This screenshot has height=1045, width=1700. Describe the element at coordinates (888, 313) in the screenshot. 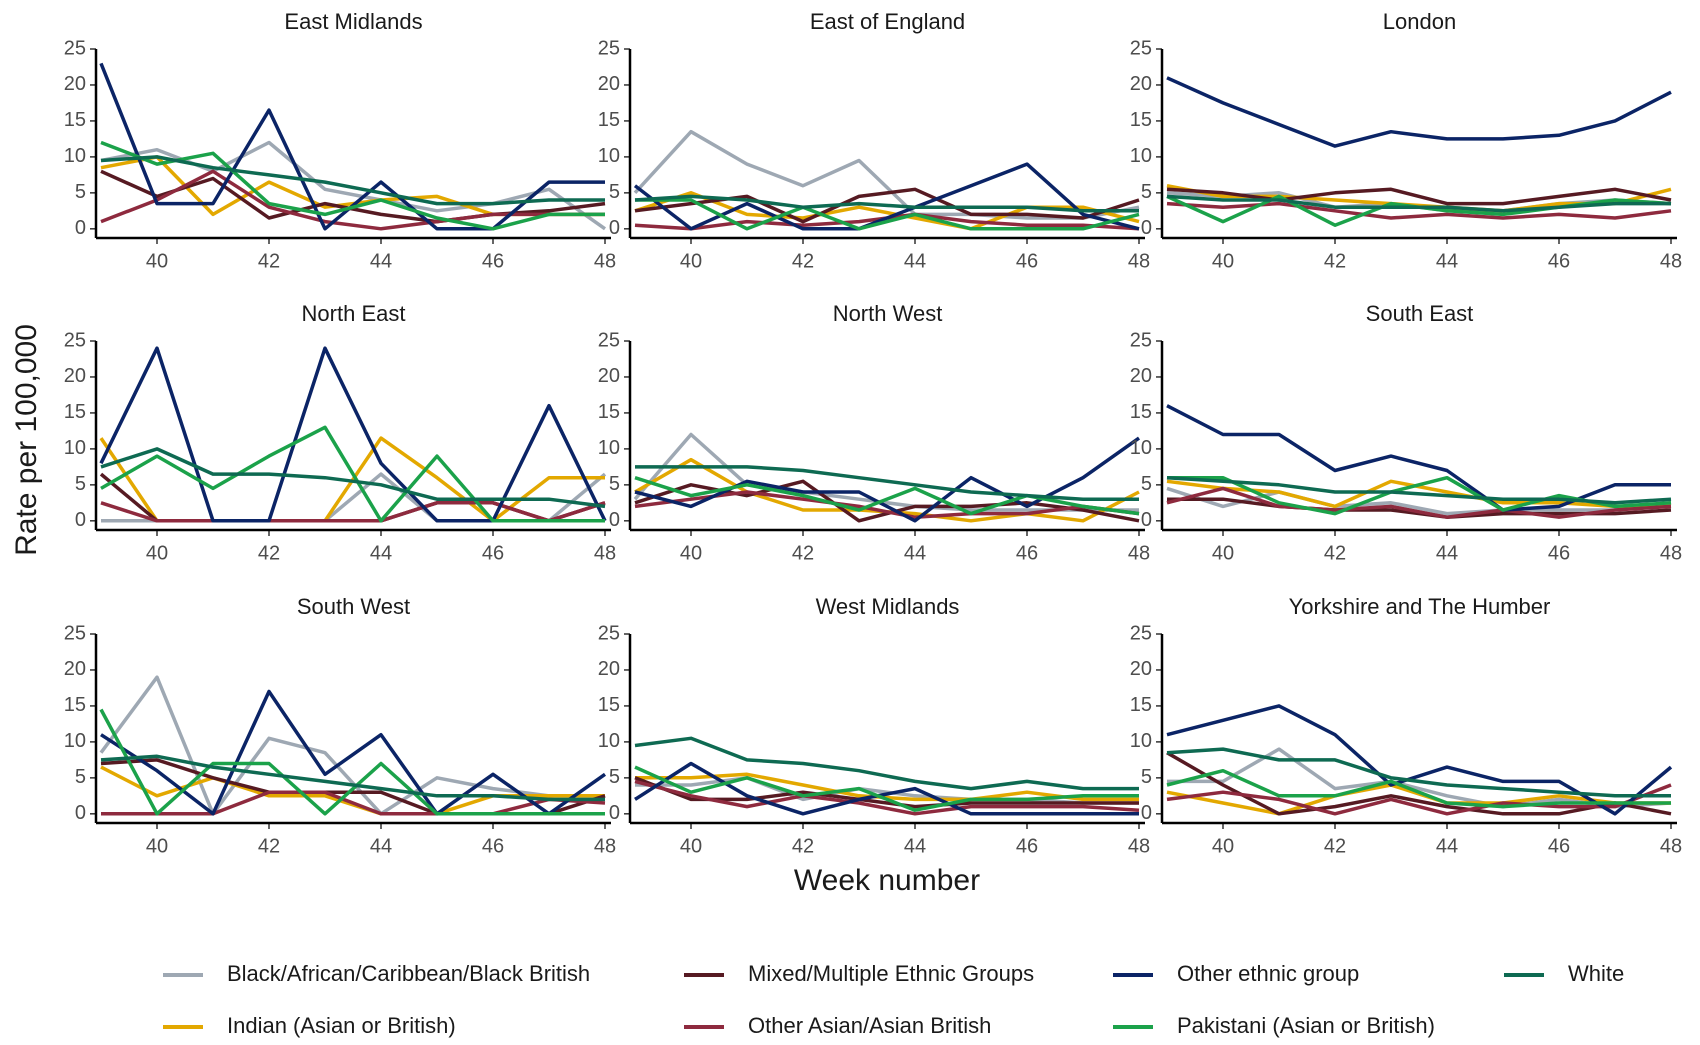

I see `panel-title: North West` at that location.